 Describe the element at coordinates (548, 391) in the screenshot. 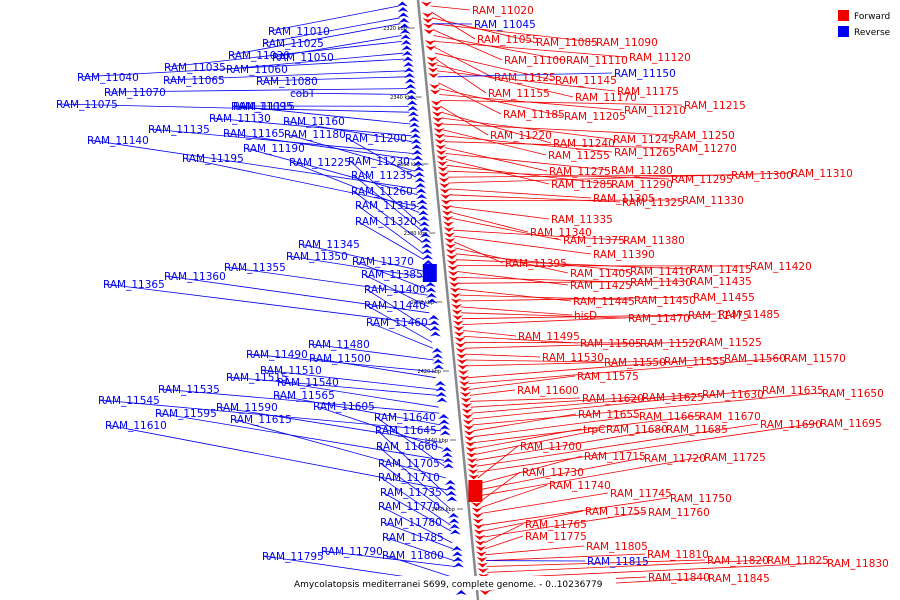

I see `gene-label: RAM_11600` at that location.